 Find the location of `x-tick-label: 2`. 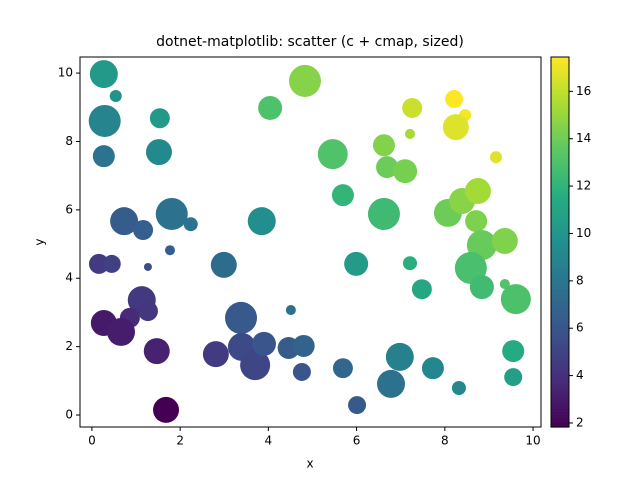

x-tick-label: 2 is located at coordinates (180, 441).